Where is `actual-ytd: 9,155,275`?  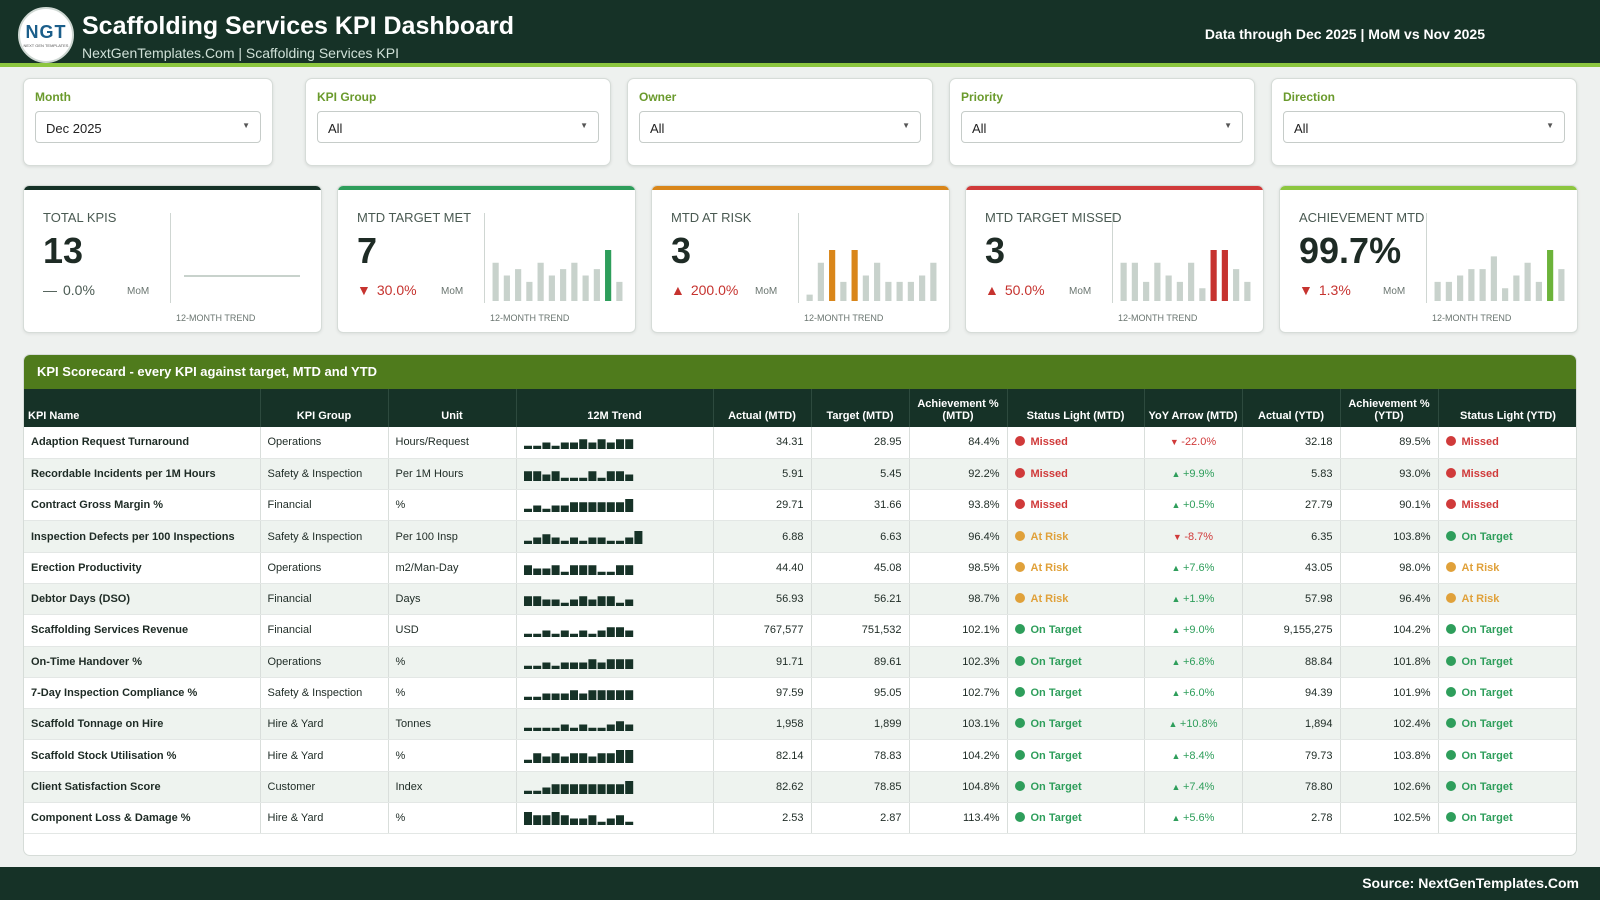 actual-ytd: 9,155,275 is located at coordinates (1291, 630).